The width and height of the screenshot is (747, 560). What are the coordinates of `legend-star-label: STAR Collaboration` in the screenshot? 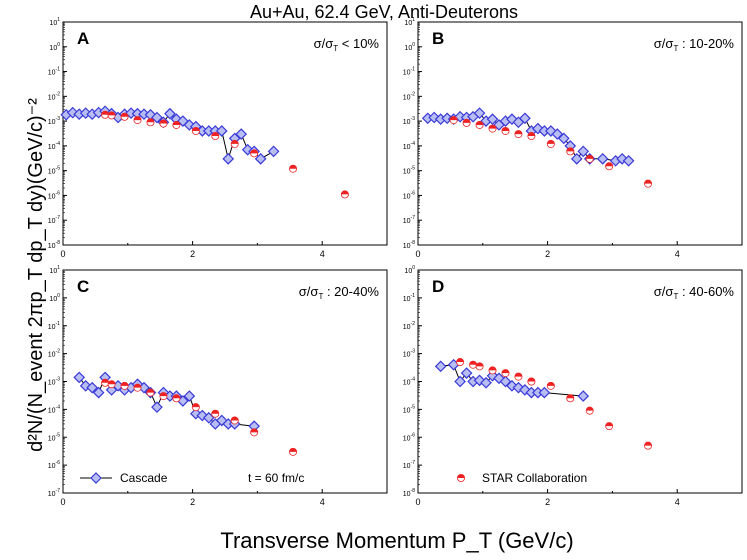 It's located at (534, 478).